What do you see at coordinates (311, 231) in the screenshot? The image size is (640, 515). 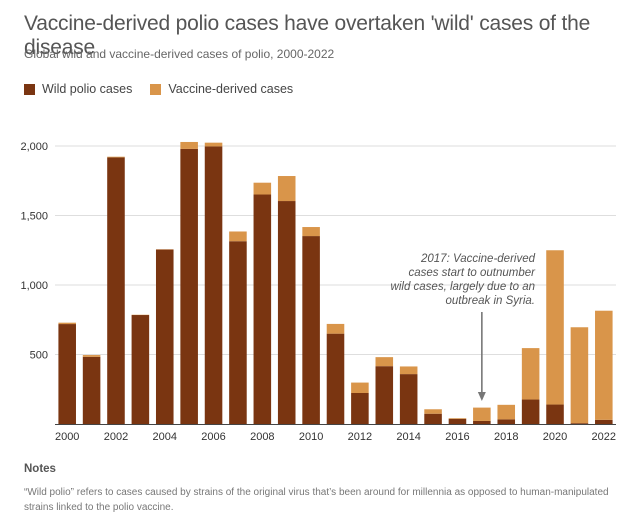 I see `bar-vaccine-2010` at bounding box center [311, 231].